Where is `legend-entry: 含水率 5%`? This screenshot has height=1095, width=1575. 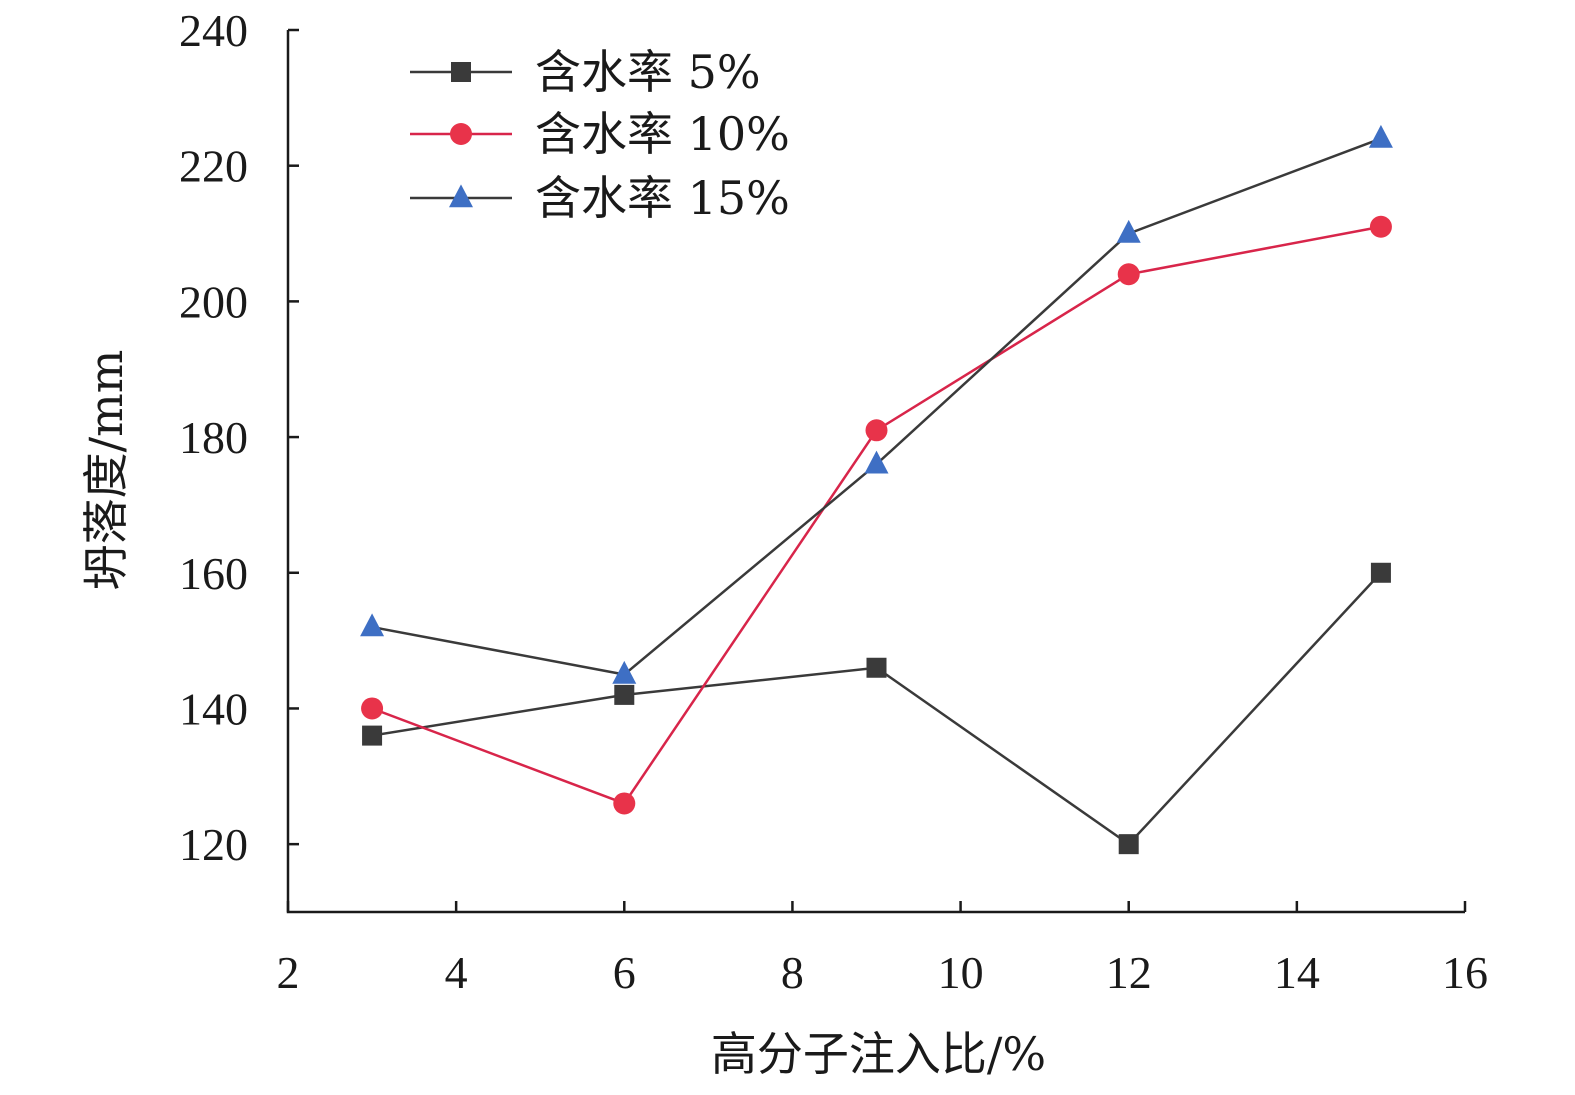 legend-entry: 含水率 5% is located at coordinates (585, 72).